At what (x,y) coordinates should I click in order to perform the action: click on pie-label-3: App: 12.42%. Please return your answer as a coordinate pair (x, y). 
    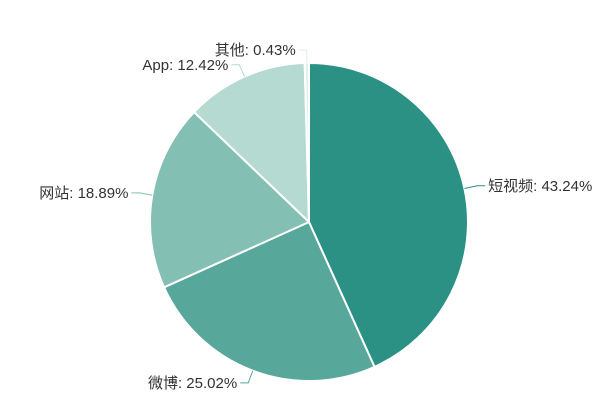
    Looking at the image, I should click on (185, 65).